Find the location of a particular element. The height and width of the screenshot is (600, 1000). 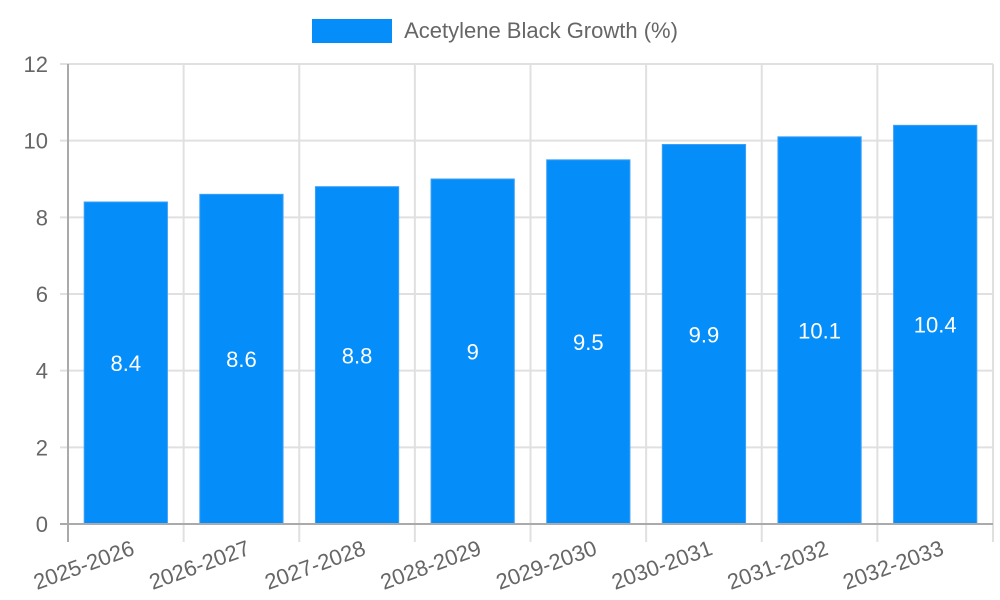

bar-2030-2031 is located at coordinates (704, 334).